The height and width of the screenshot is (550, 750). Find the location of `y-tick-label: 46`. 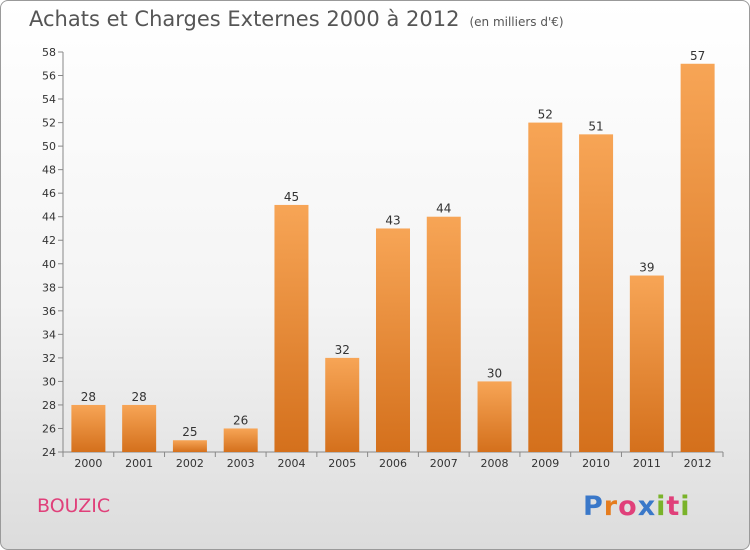

y-tick-label: 46 is located at coordinates (49, 193).